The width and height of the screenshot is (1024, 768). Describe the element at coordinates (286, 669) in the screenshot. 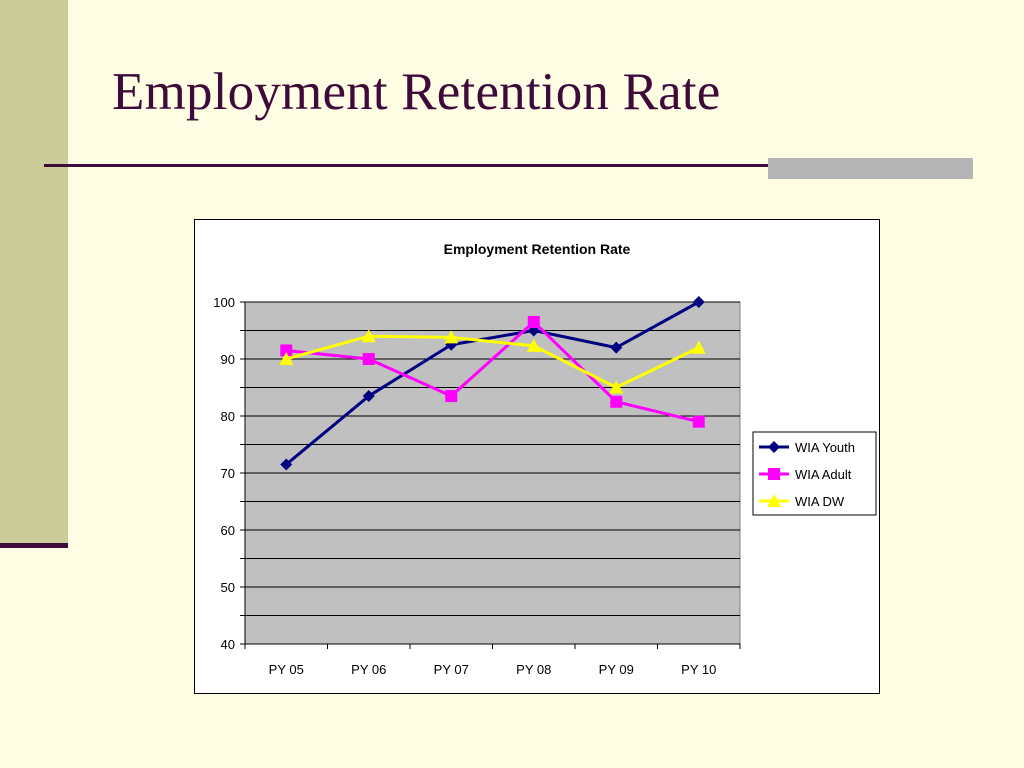

I see `x-tick-label: PY 05` at that location.